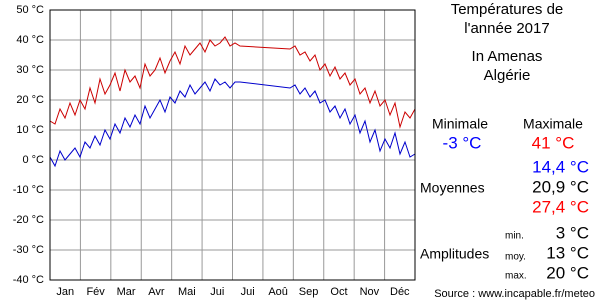  Describe the element at coordinates (30, 130) in the screenshot. I see `y-tick-label: 10 °C` at that location.